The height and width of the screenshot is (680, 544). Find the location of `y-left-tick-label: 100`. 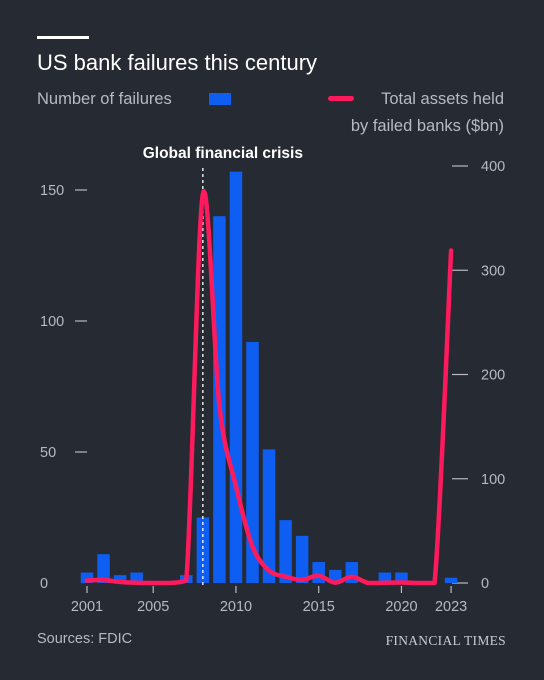

y-left-tick-label: 100 is located at coordinates (52, 322).